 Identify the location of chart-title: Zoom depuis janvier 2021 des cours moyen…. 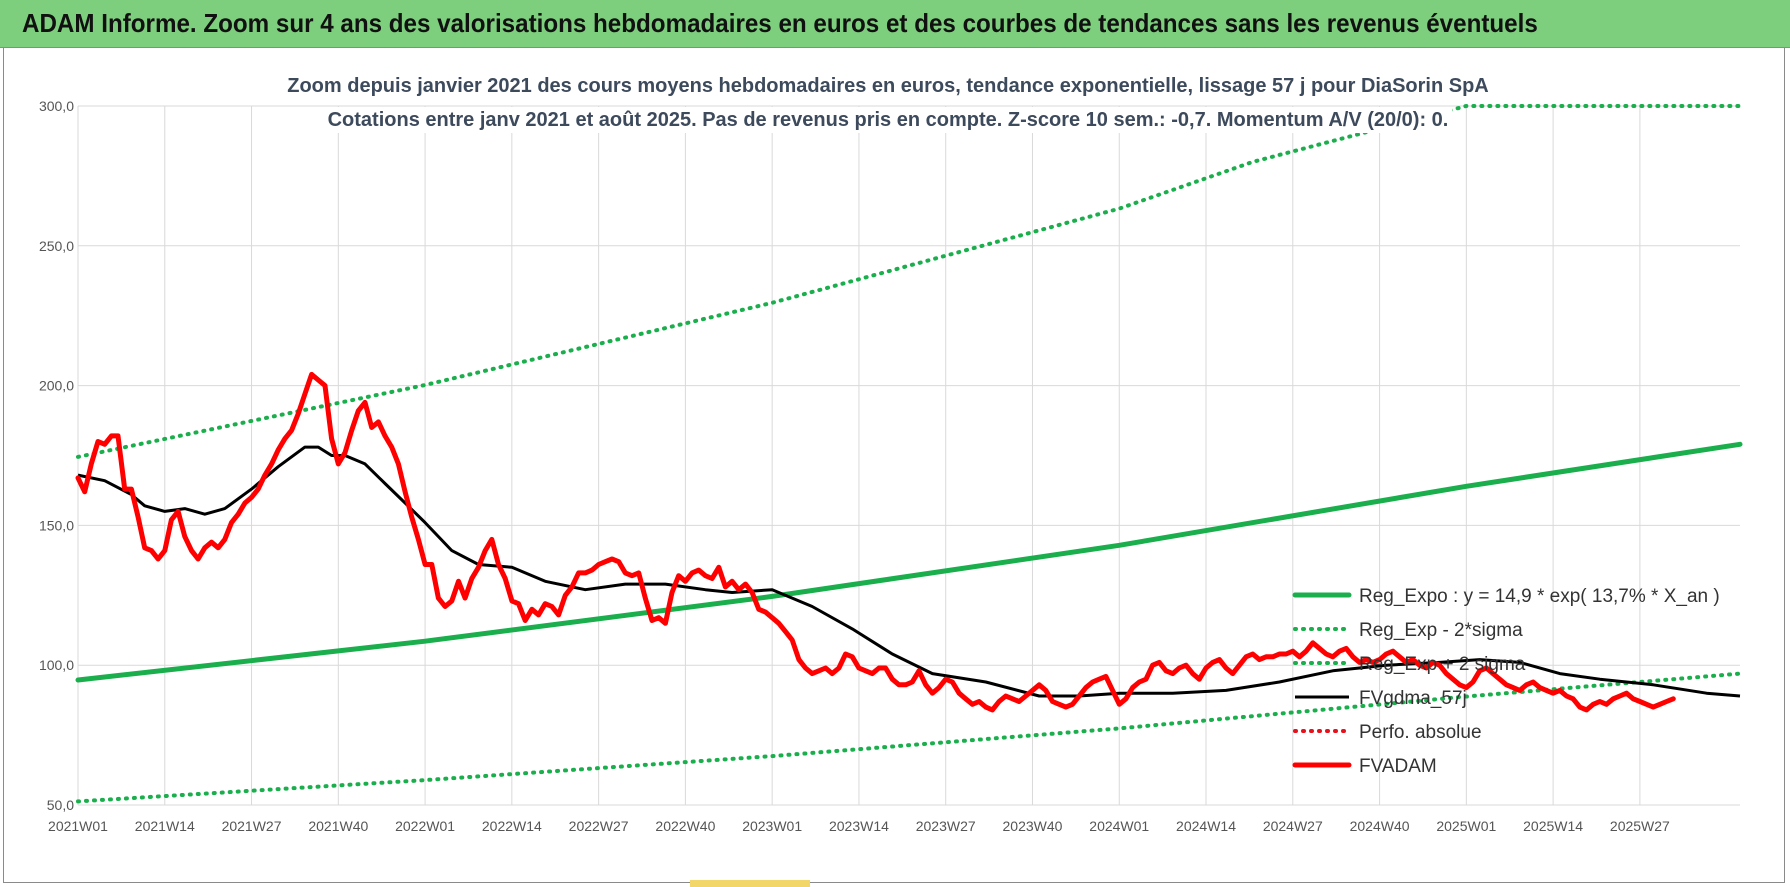
(887, 86).